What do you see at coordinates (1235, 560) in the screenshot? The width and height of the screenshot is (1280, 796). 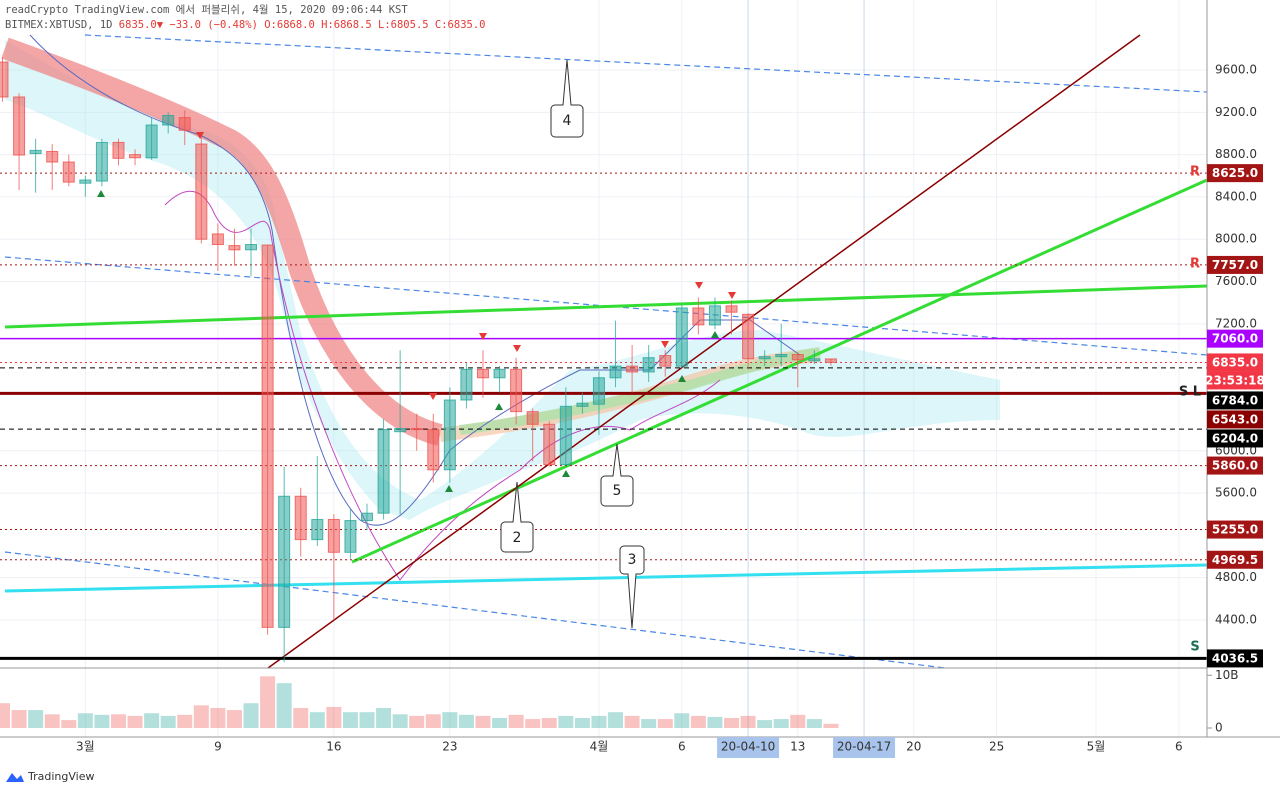 I see `price-label: 4969.5` at bounding box center [1235, 560].